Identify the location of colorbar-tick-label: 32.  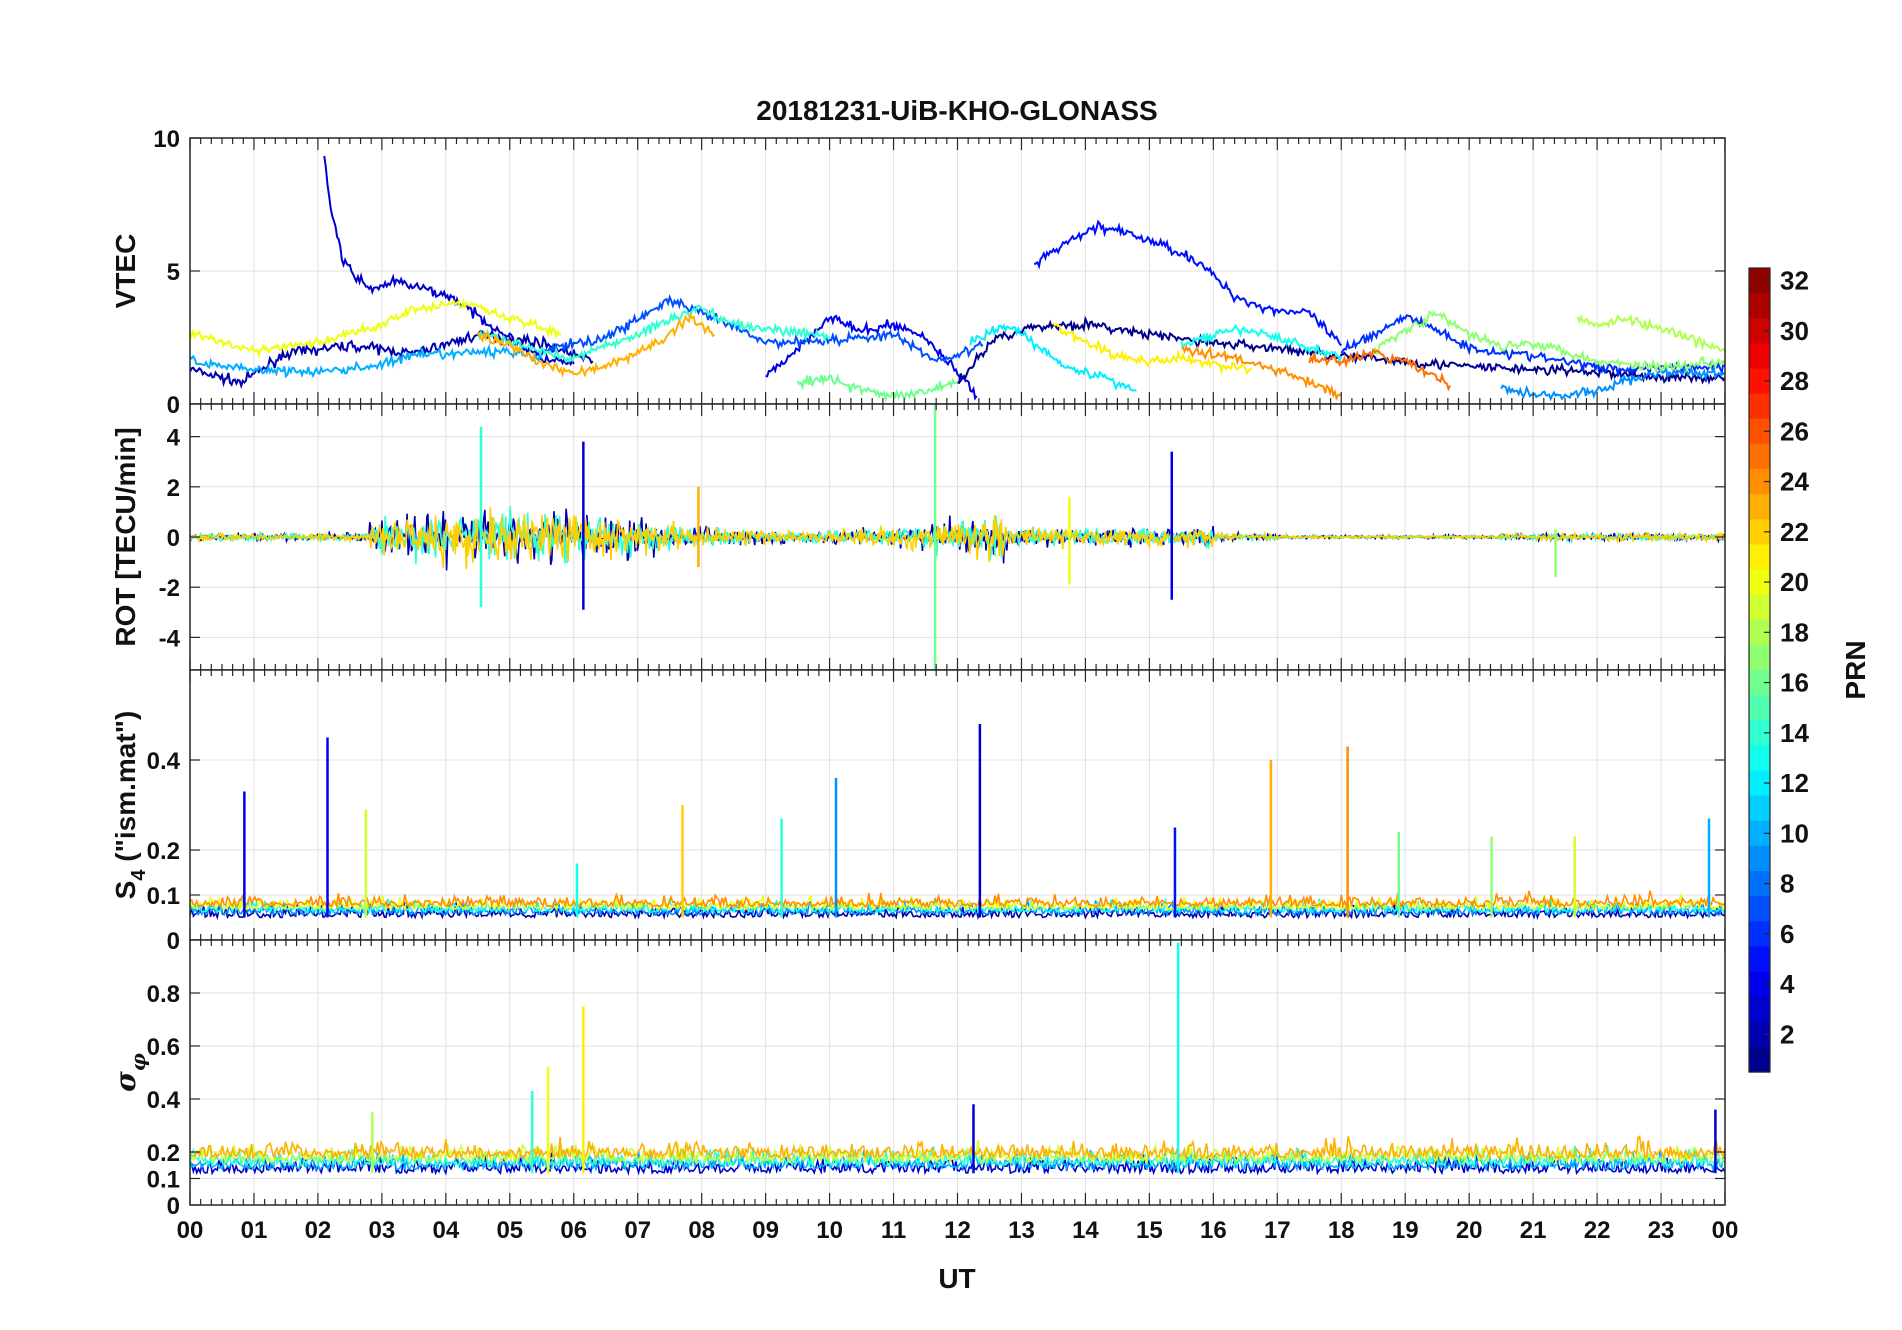
(1794, 281).